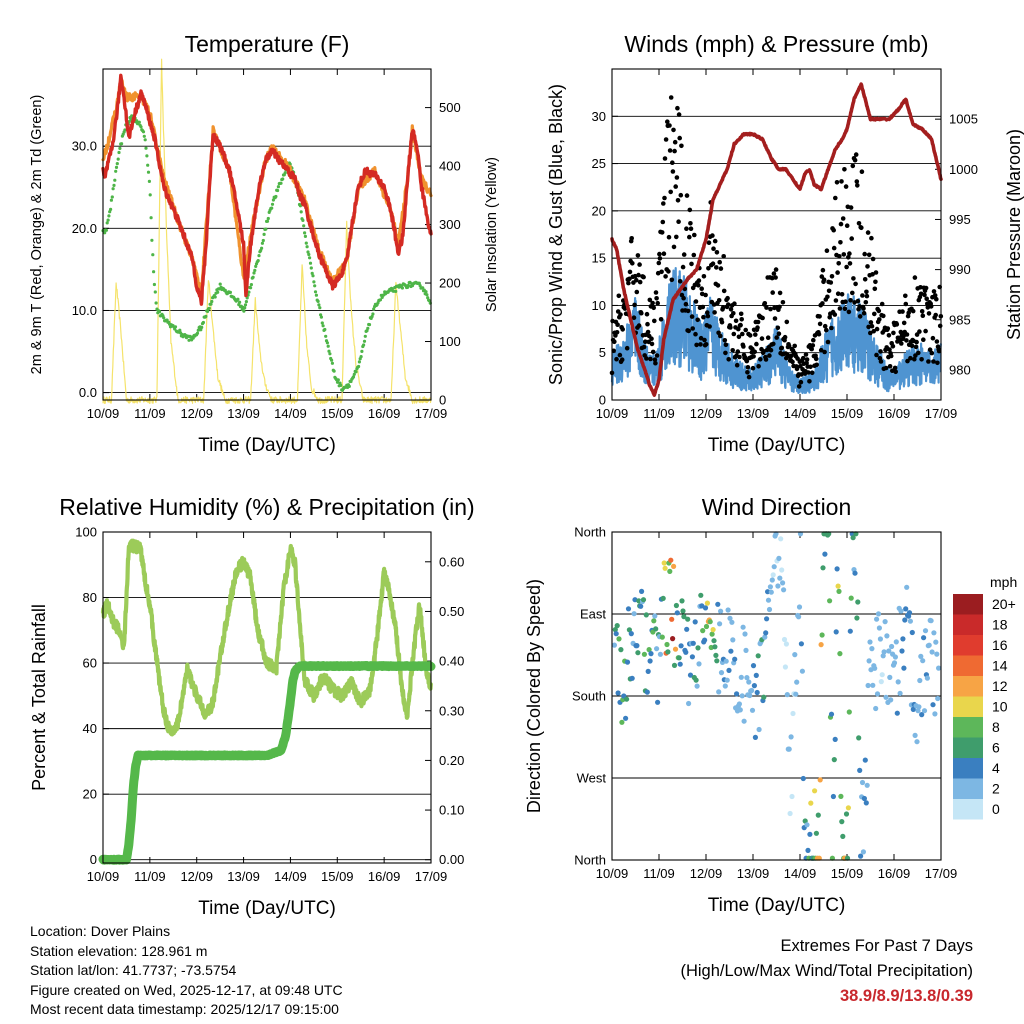 This screenshot has width=1024, height=1024. Describe the element at coordinates (266, 637) in the screenshot. I see `relative-humidity-line` at that location.